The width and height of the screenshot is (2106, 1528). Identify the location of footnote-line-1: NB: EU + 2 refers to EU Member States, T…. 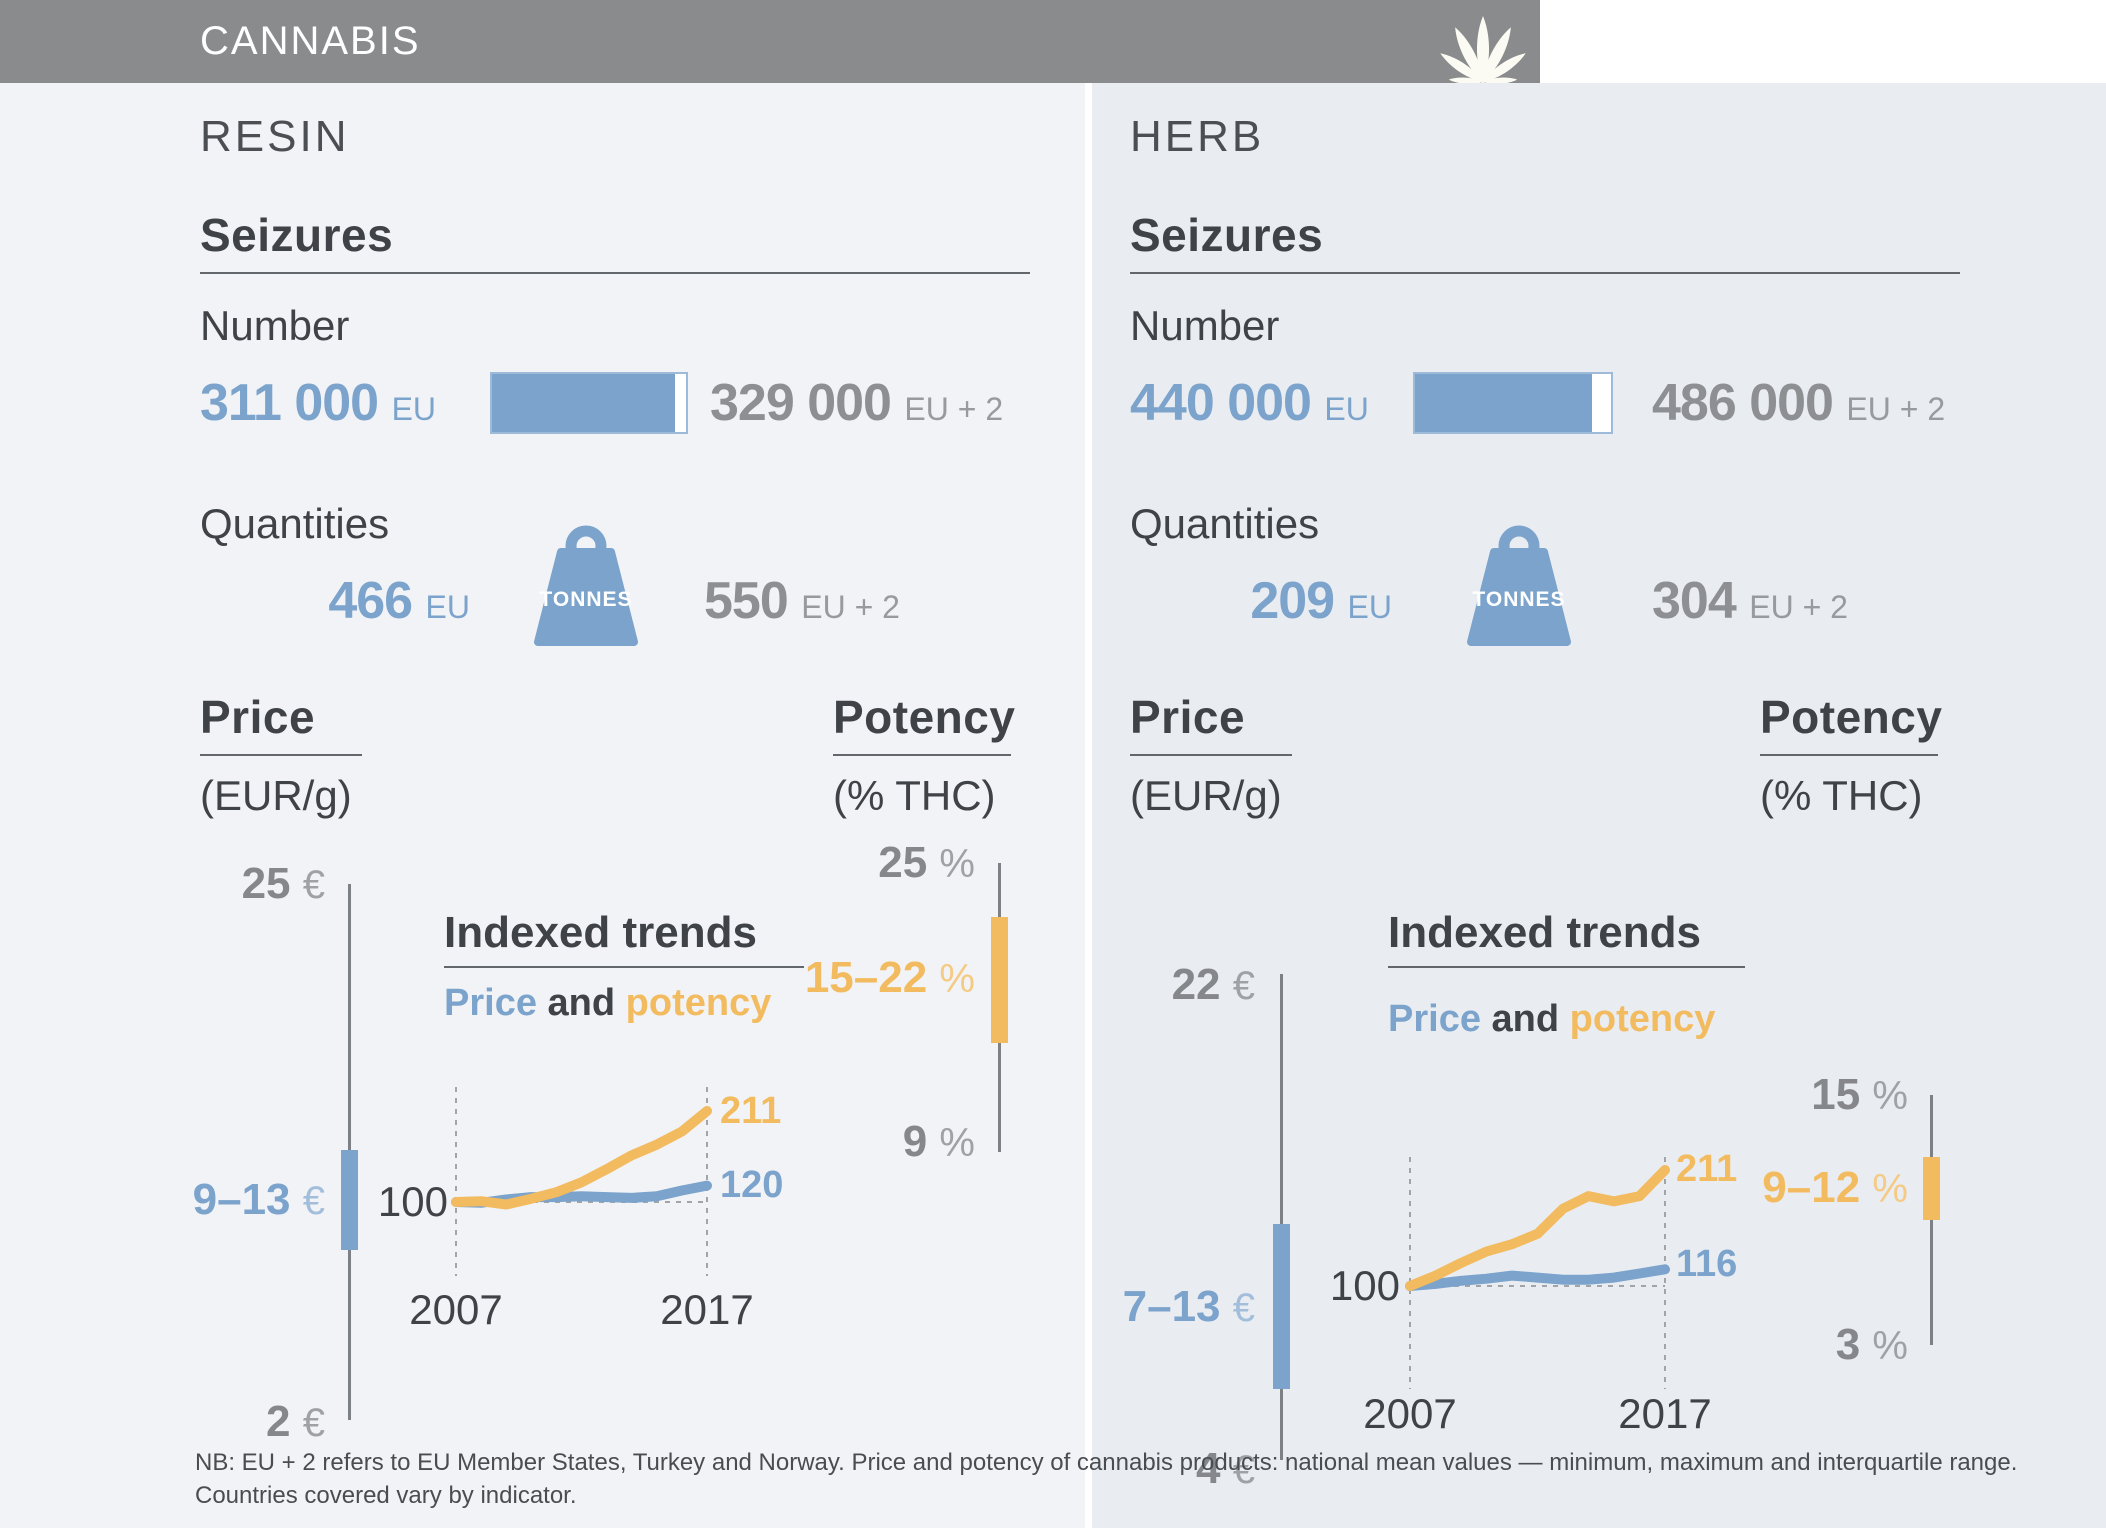
(1106, 1462).